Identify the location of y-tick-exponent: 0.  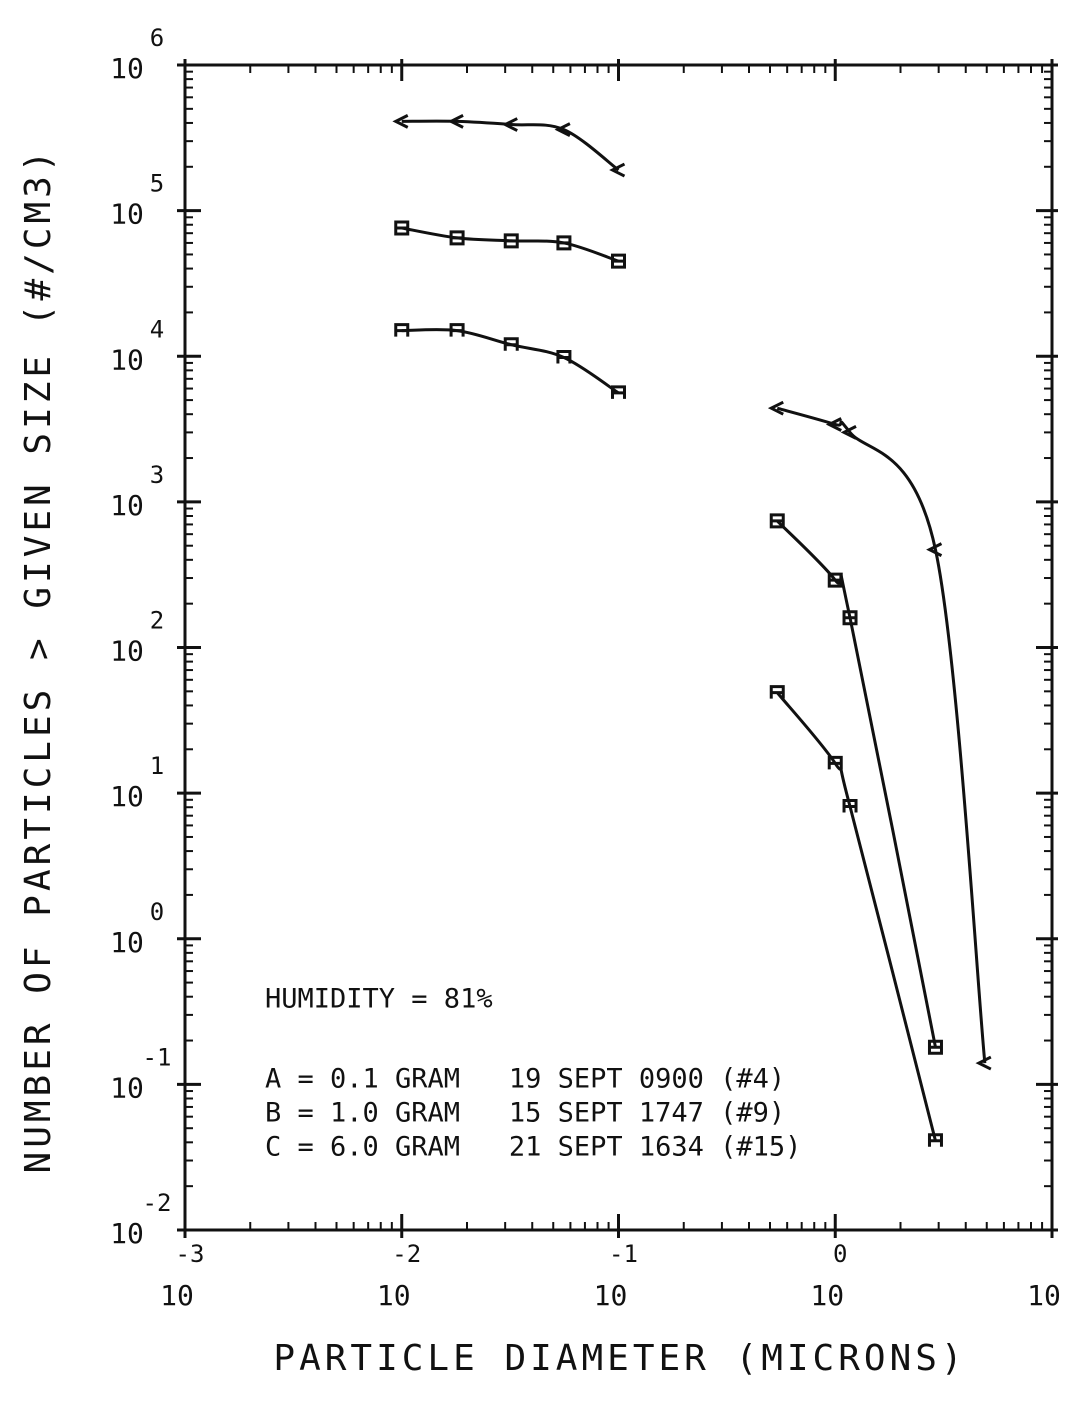
(157, 912).